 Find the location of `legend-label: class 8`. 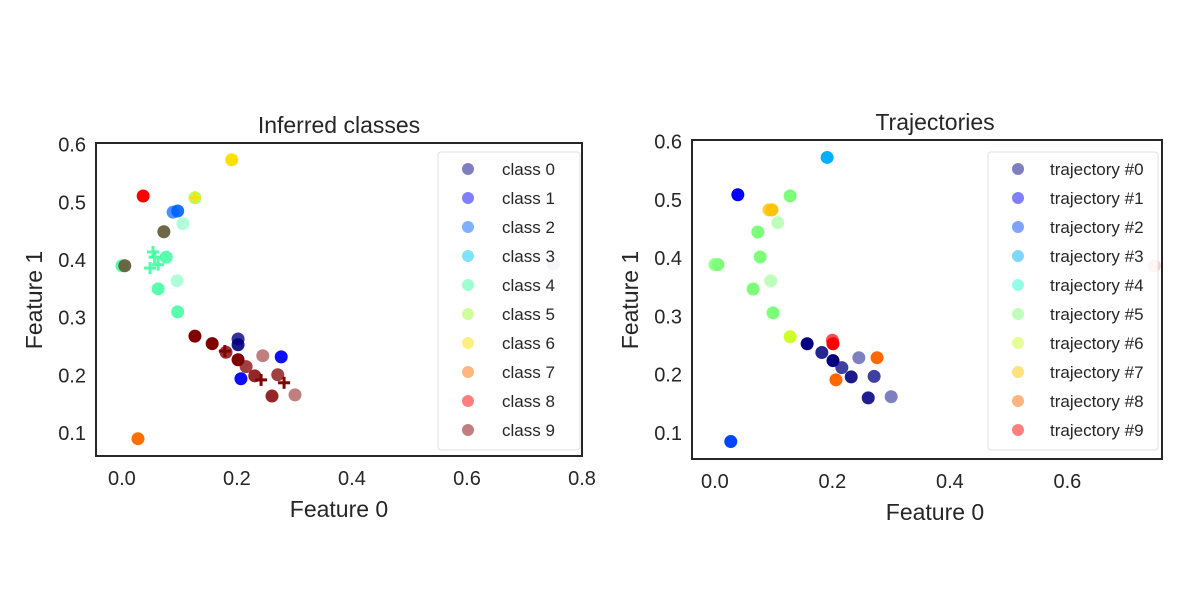

legend-label: class 8 is located at coordinates (528, 401).